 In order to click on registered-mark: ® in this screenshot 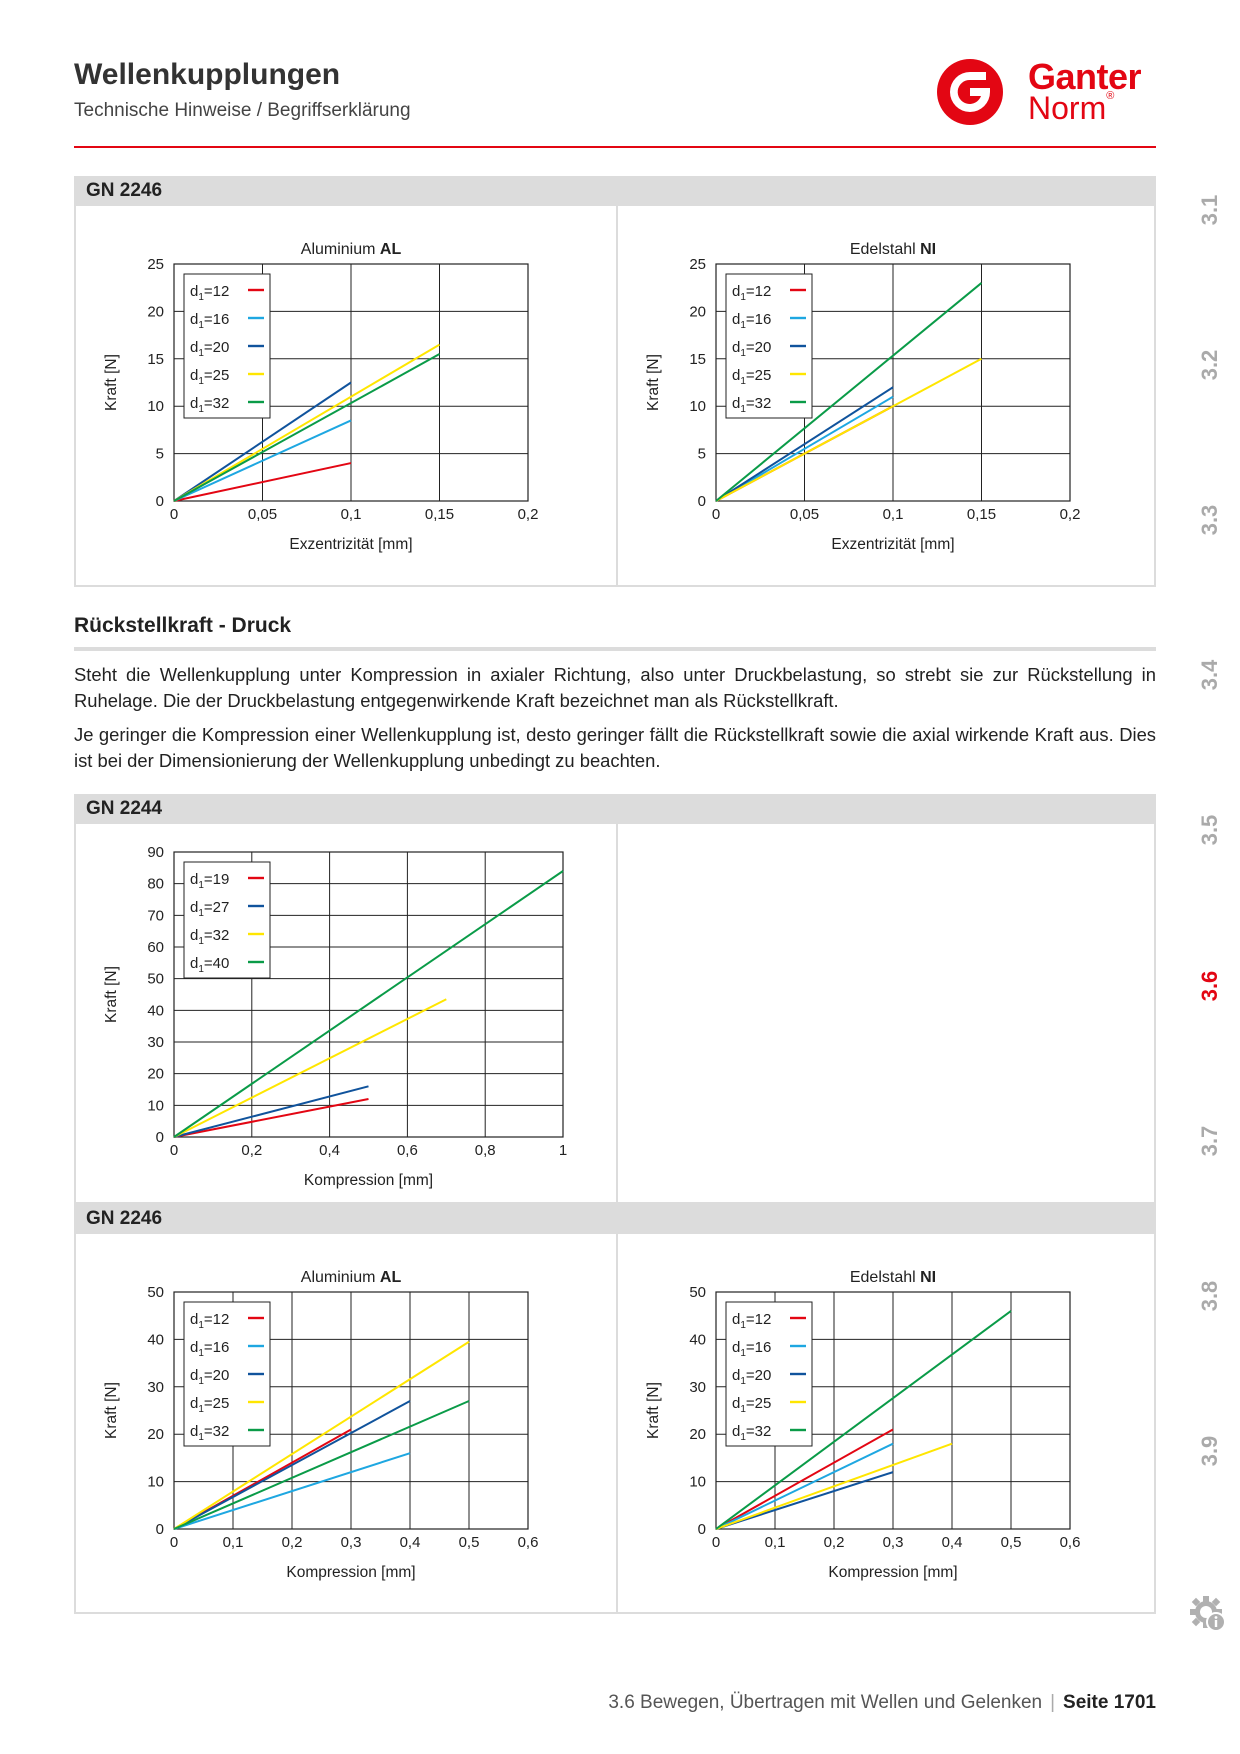, I will do `click(1110, 96)`.